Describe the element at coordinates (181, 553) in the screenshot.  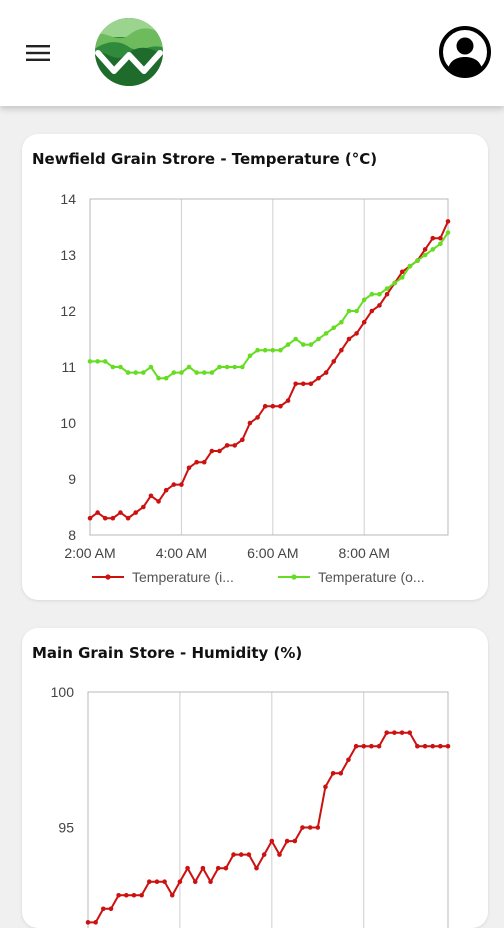
I see `x-tick-label: 4:00 AM` at that location.